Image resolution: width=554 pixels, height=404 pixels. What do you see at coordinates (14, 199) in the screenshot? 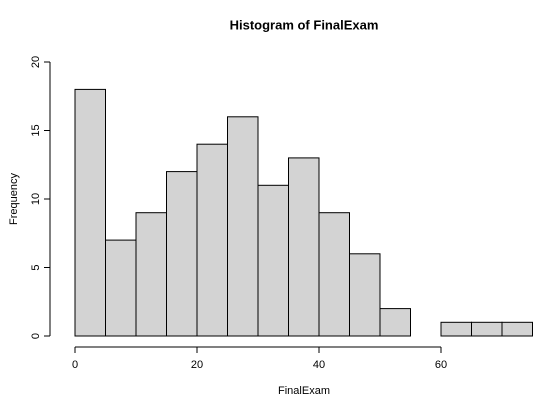
I see `y-axis-label: Frequency` at bounding box center [14, 199].